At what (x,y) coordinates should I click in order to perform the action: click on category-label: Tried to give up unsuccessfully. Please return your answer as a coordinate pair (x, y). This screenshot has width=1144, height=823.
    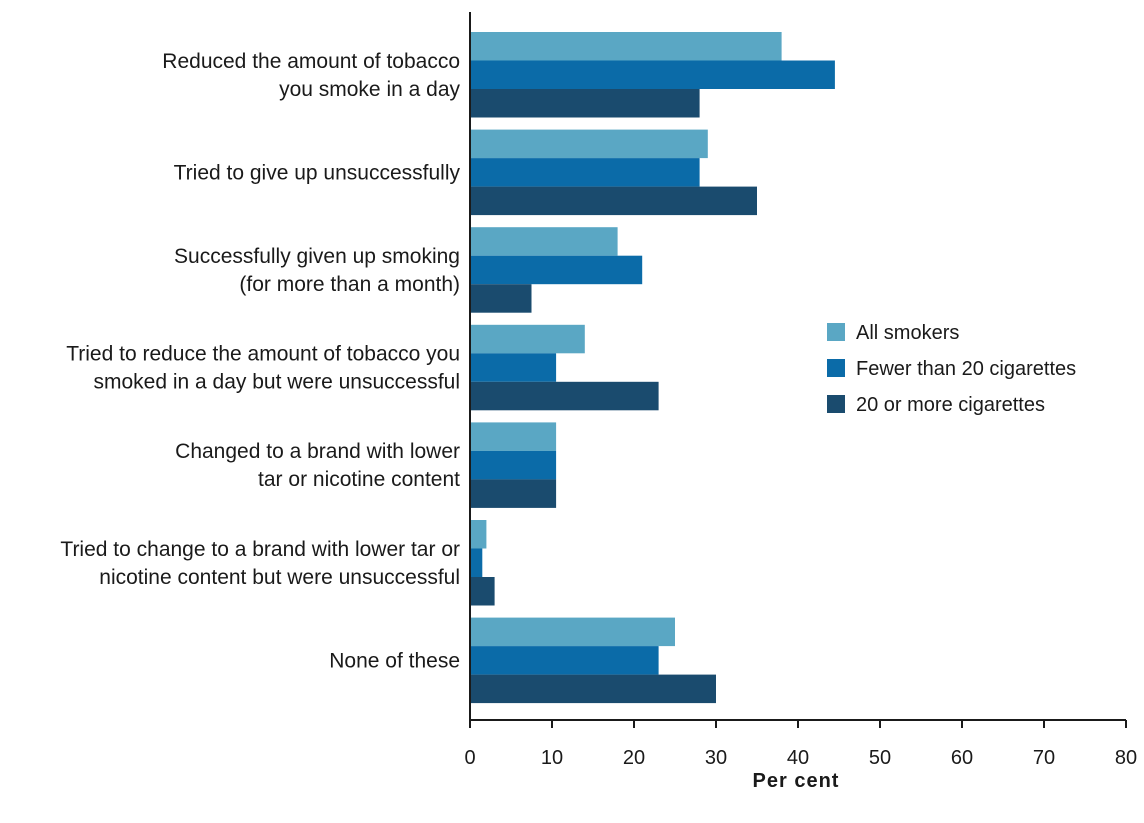
    Looking at the image, I should click on (317, 172).